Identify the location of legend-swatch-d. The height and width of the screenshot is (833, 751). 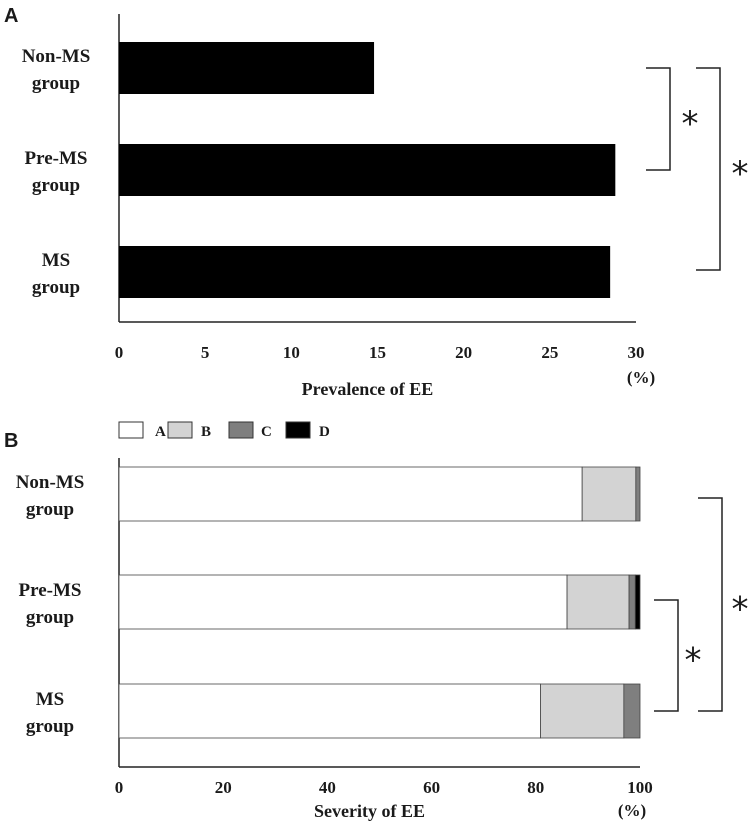
(298, 430).